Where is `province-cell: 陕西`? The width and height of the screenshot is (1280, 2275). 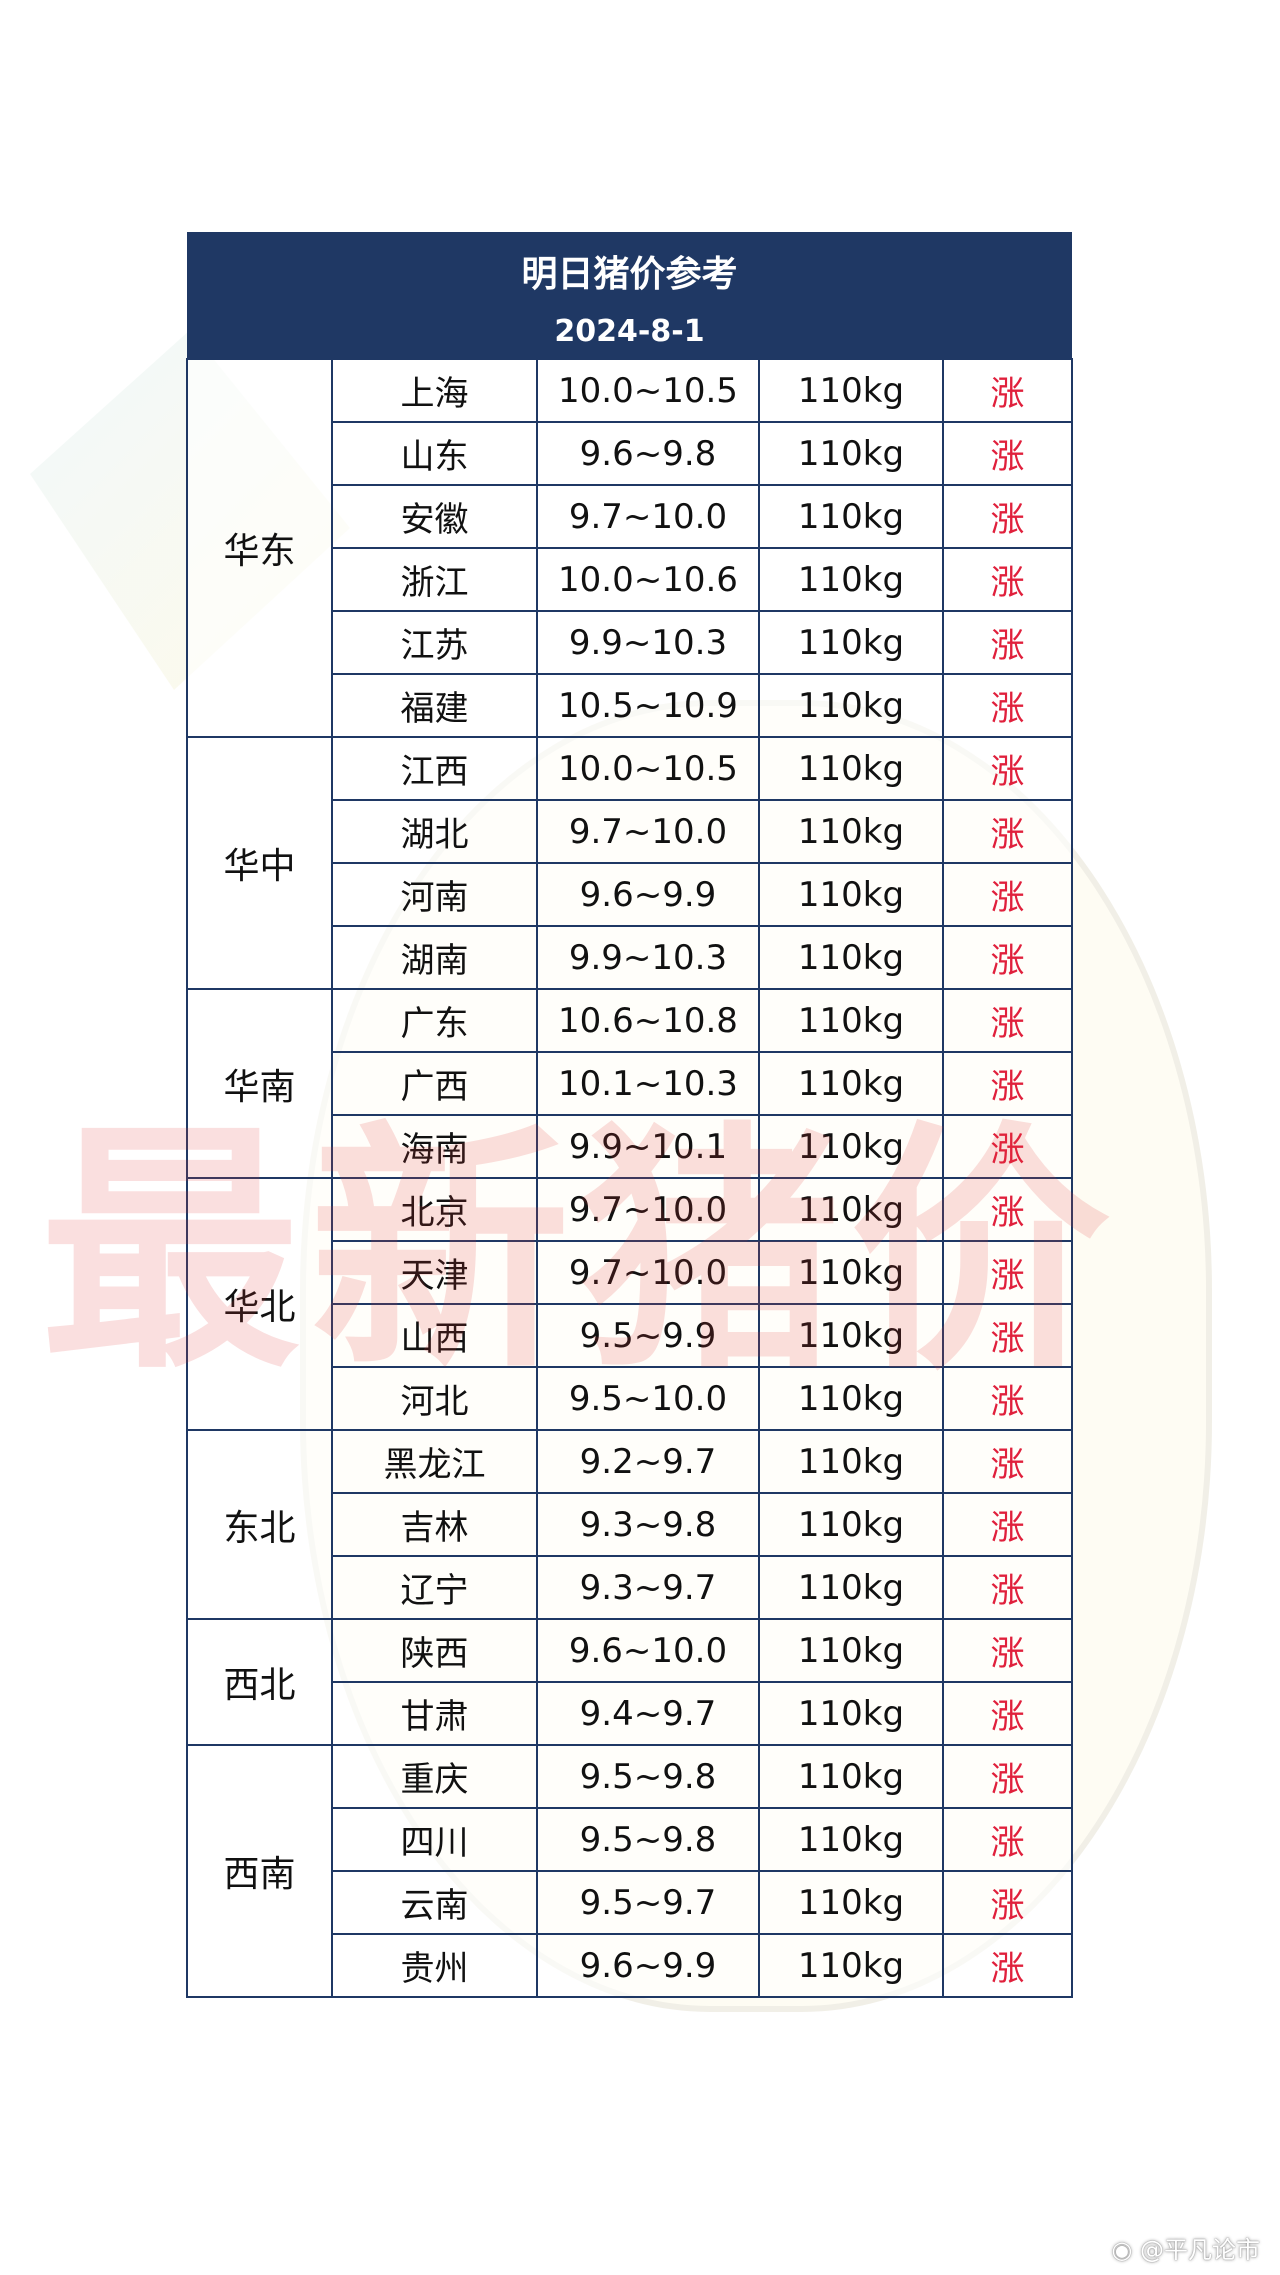 province-cell: 陕西 is located at coordinates (434, 1650).